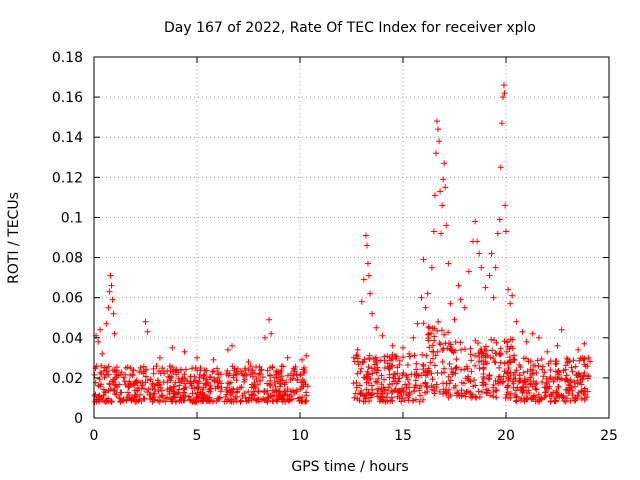 The image size is (640, 480). What do you see at coordinates (67, 98) in the screenshot?
I see `y-tick-label: 0.16` at bounding box center [67, 98].